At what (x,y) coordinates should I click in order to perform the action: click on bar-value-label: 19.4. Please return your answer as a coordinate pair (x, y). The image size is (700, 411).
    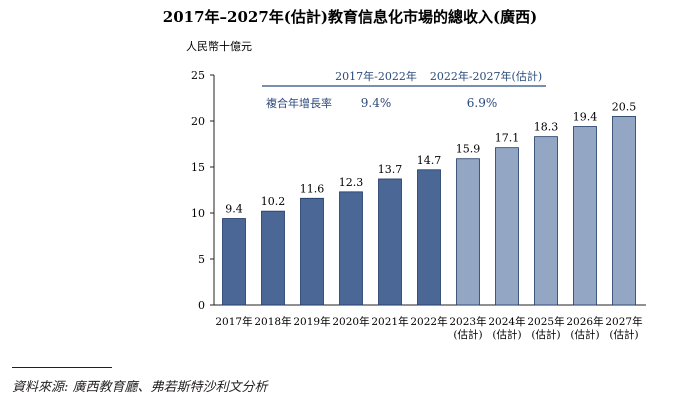
    Looking at the image, I should click on (585, 117).